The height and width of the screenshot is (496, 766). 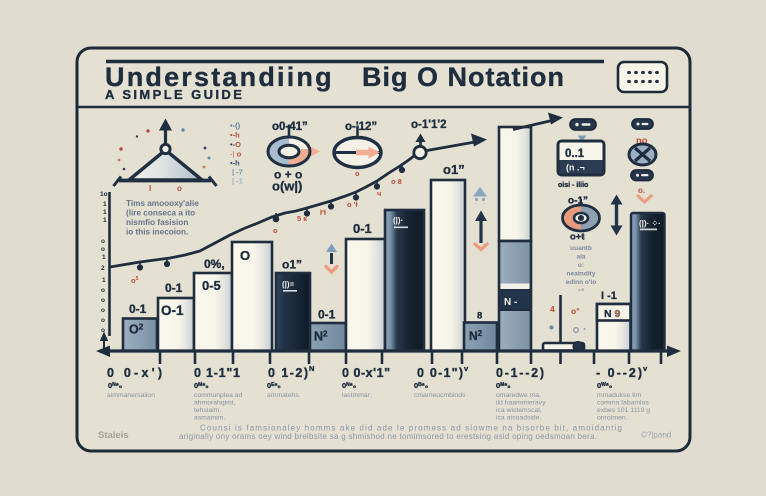 I want to click on svg-text: o(w|), so click(x=287, y=186).